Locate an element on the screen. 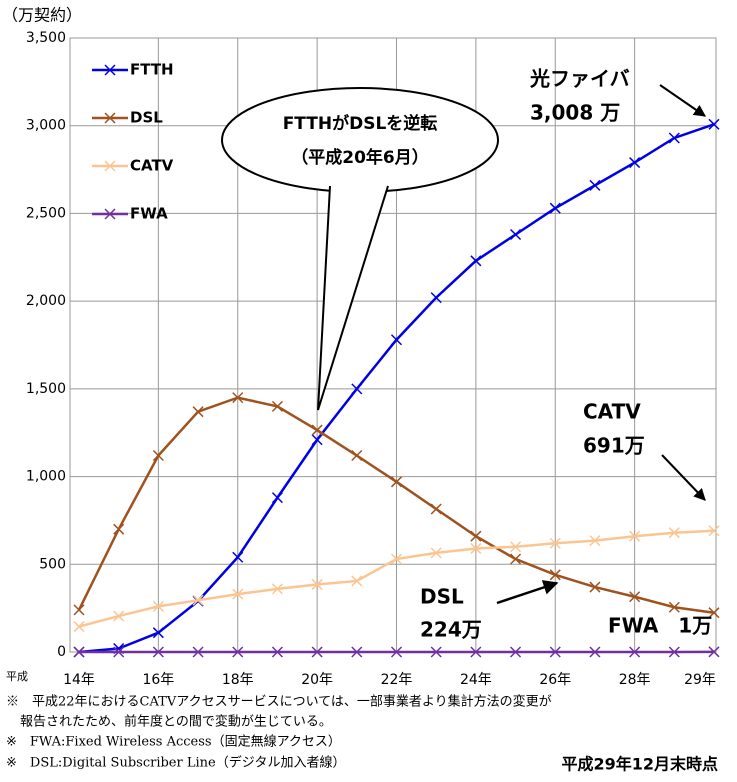 Image resolution: width=737 pixels, height=782 pixels. x-prefix: 平成 is located at coordinates (17, 676).